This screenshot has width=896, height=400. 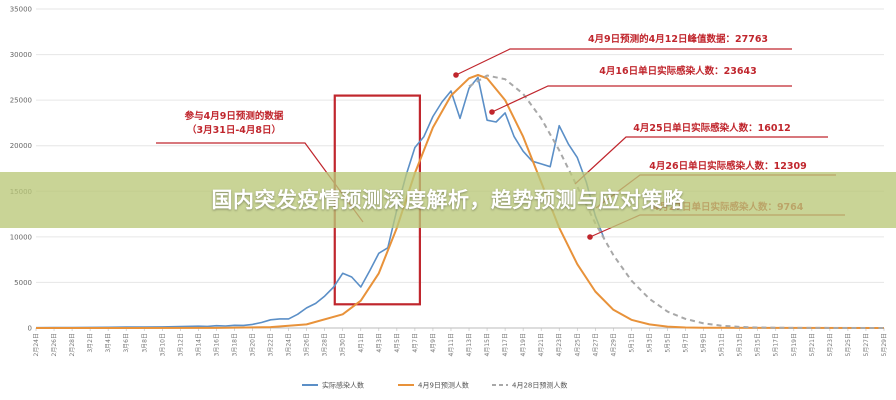 I want to click on annotation-text: （3月31日-4月8日）, so click(x=234, y=130).